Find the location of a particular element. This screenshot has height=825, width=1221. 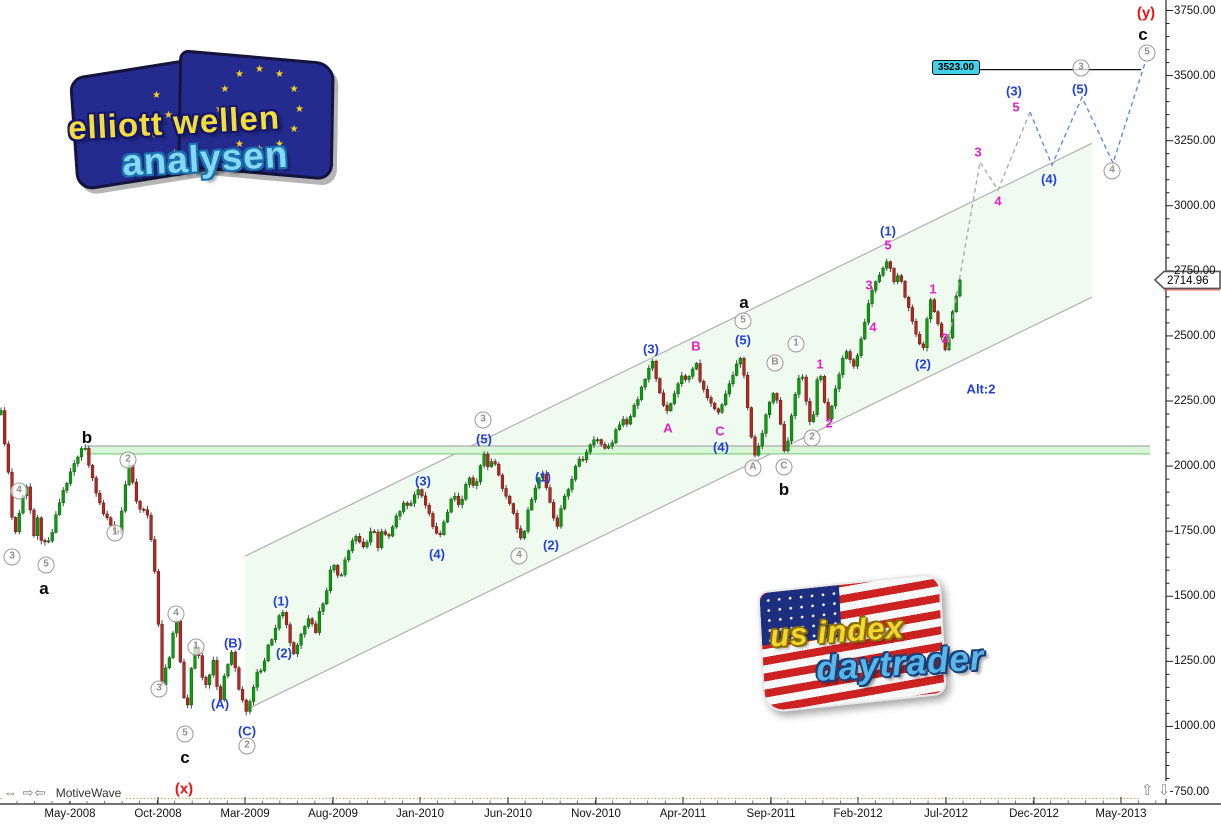

wave-label: (2) is located at coordinates (923, 364).